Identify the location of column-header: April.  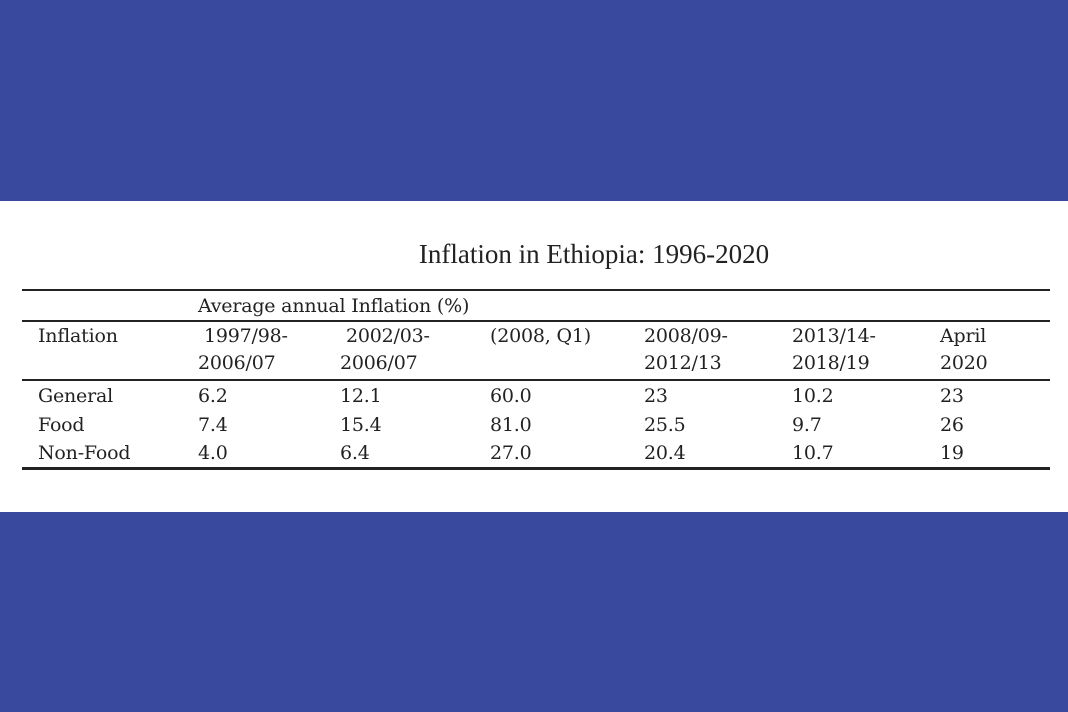
(963, 336).